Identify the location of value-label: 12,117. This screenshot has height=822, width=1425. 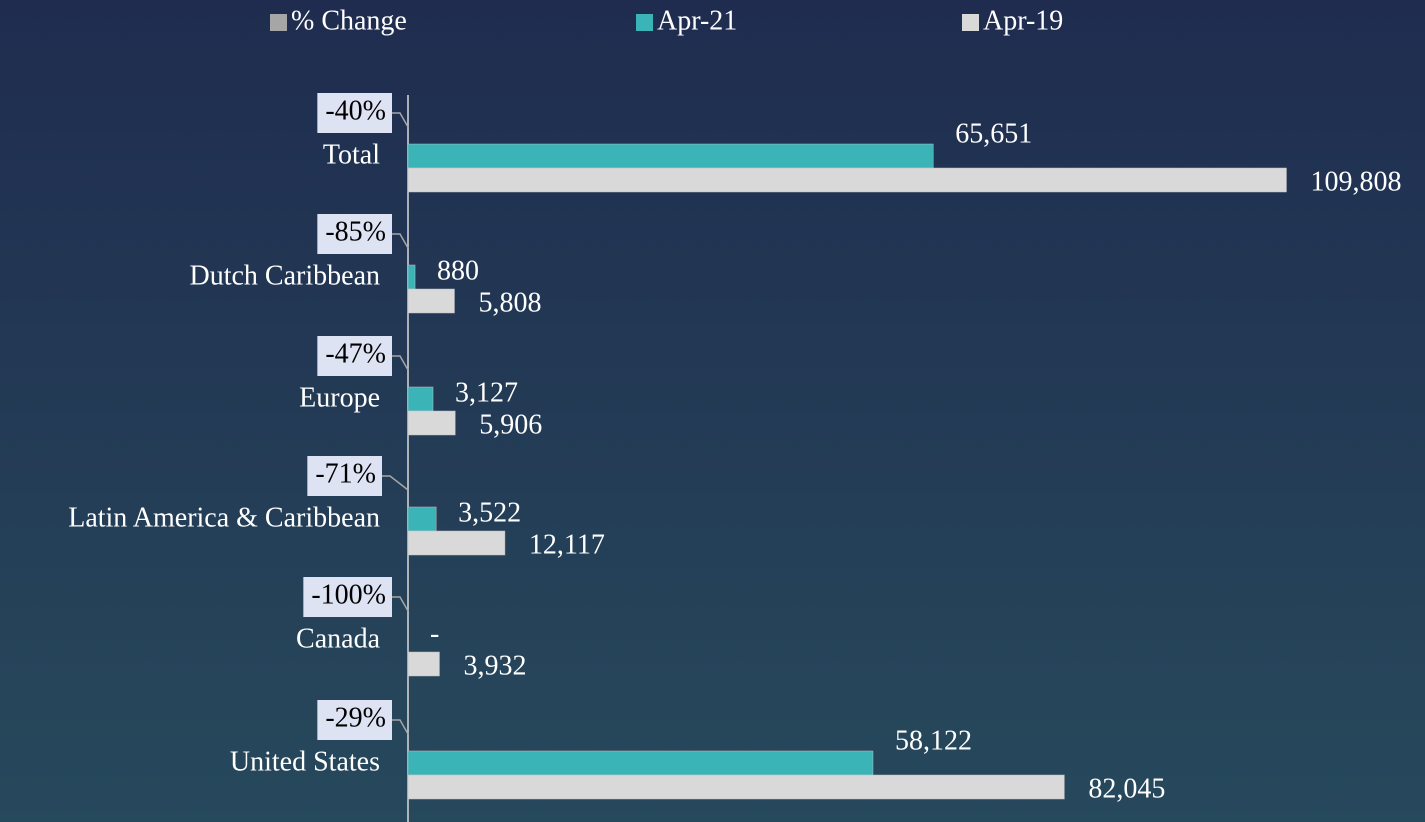
(567, 544).